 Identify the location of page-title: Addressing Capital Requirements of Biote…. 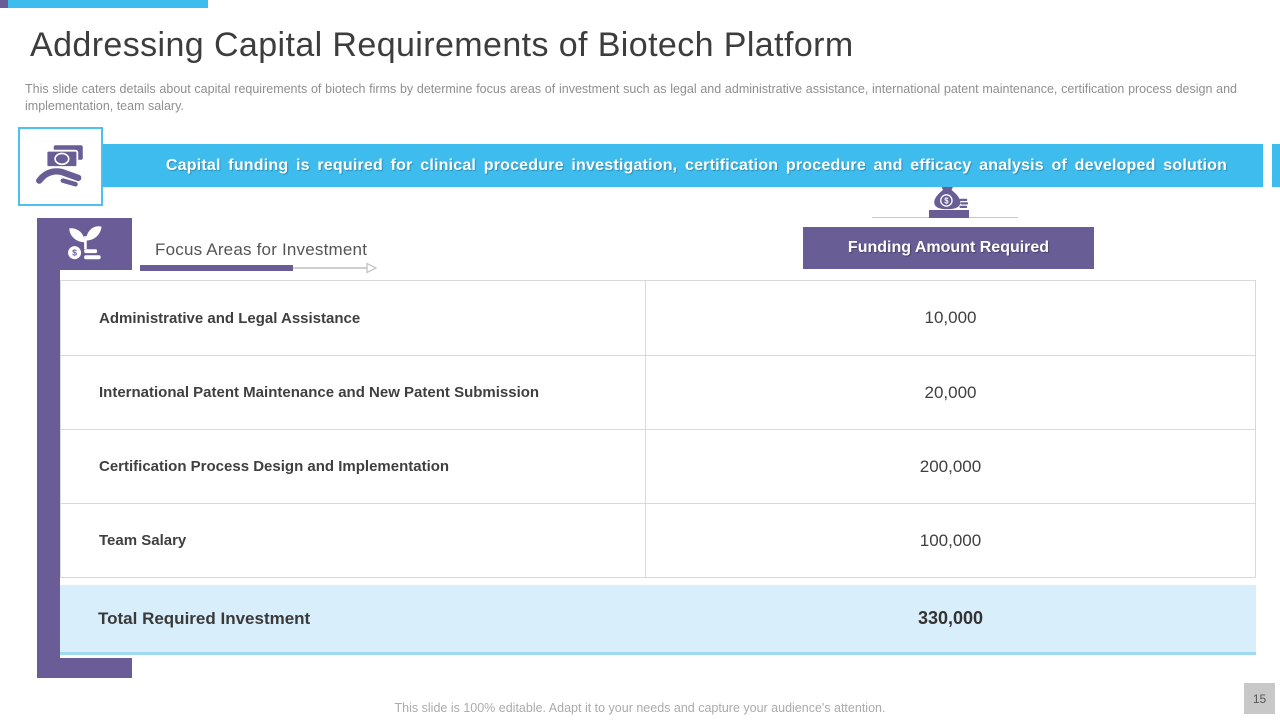
(442, 45).